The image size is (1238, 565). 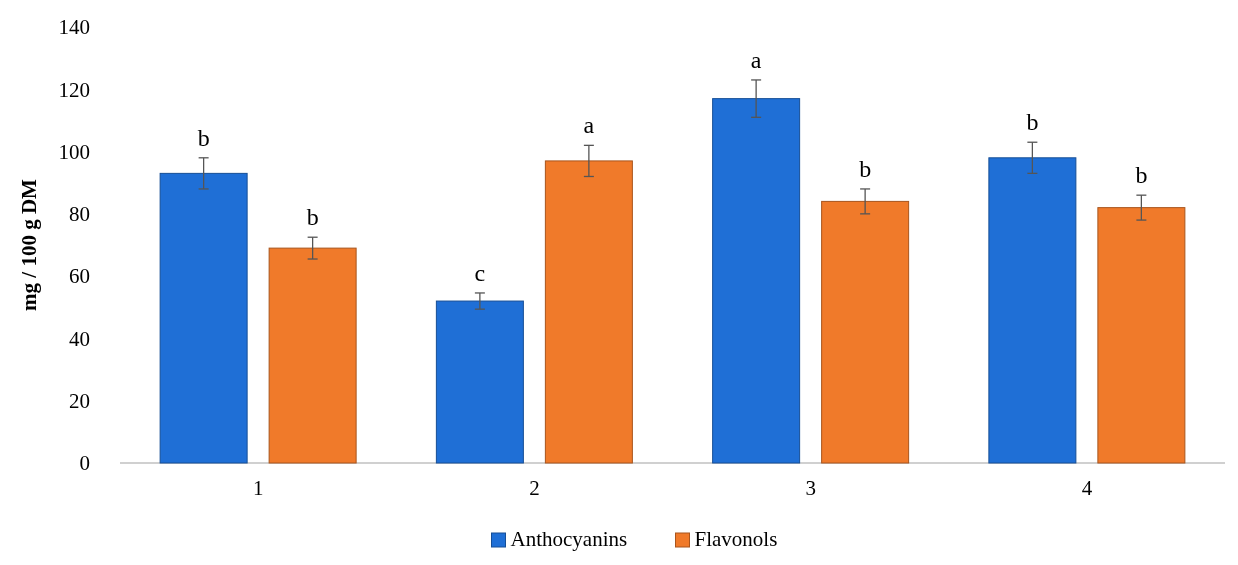 What do you see at coordinates (84, 463) in the screenshot?
I see `y-tick-label: 0` at bounding box center [84, 463].